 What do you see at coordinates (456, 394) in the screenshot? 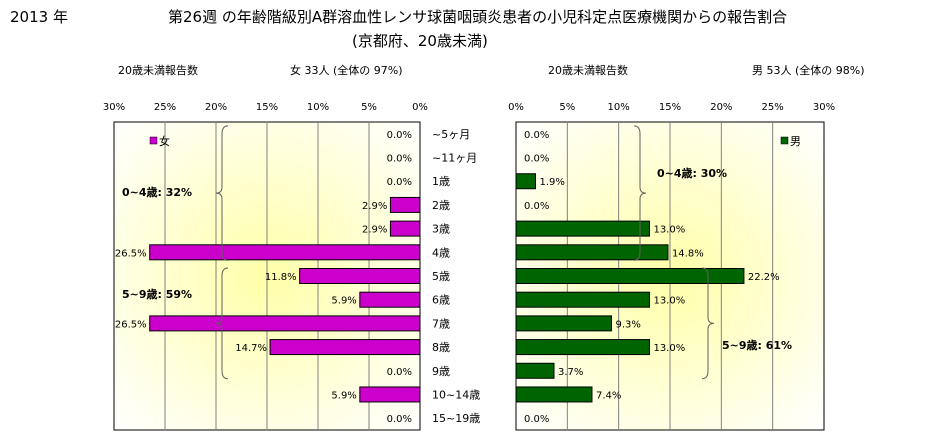
I see `age-category-label: 10~14歳` at bounding box center [456, 394].